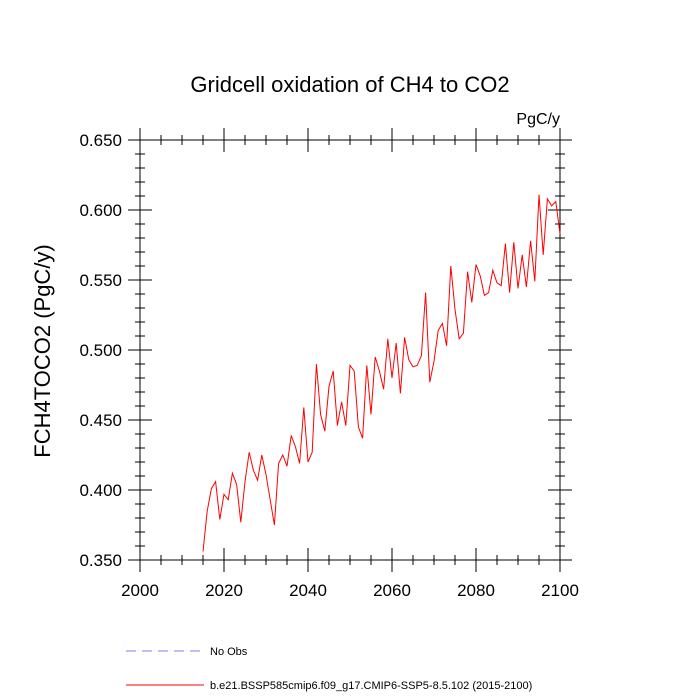 The image size is (700, 700). What do you see at coordinates (349, 84) in the screenshot?
I see `chart-title: Gridcell oxidation of CH4 to CO2` at bounding box center [349, 84].